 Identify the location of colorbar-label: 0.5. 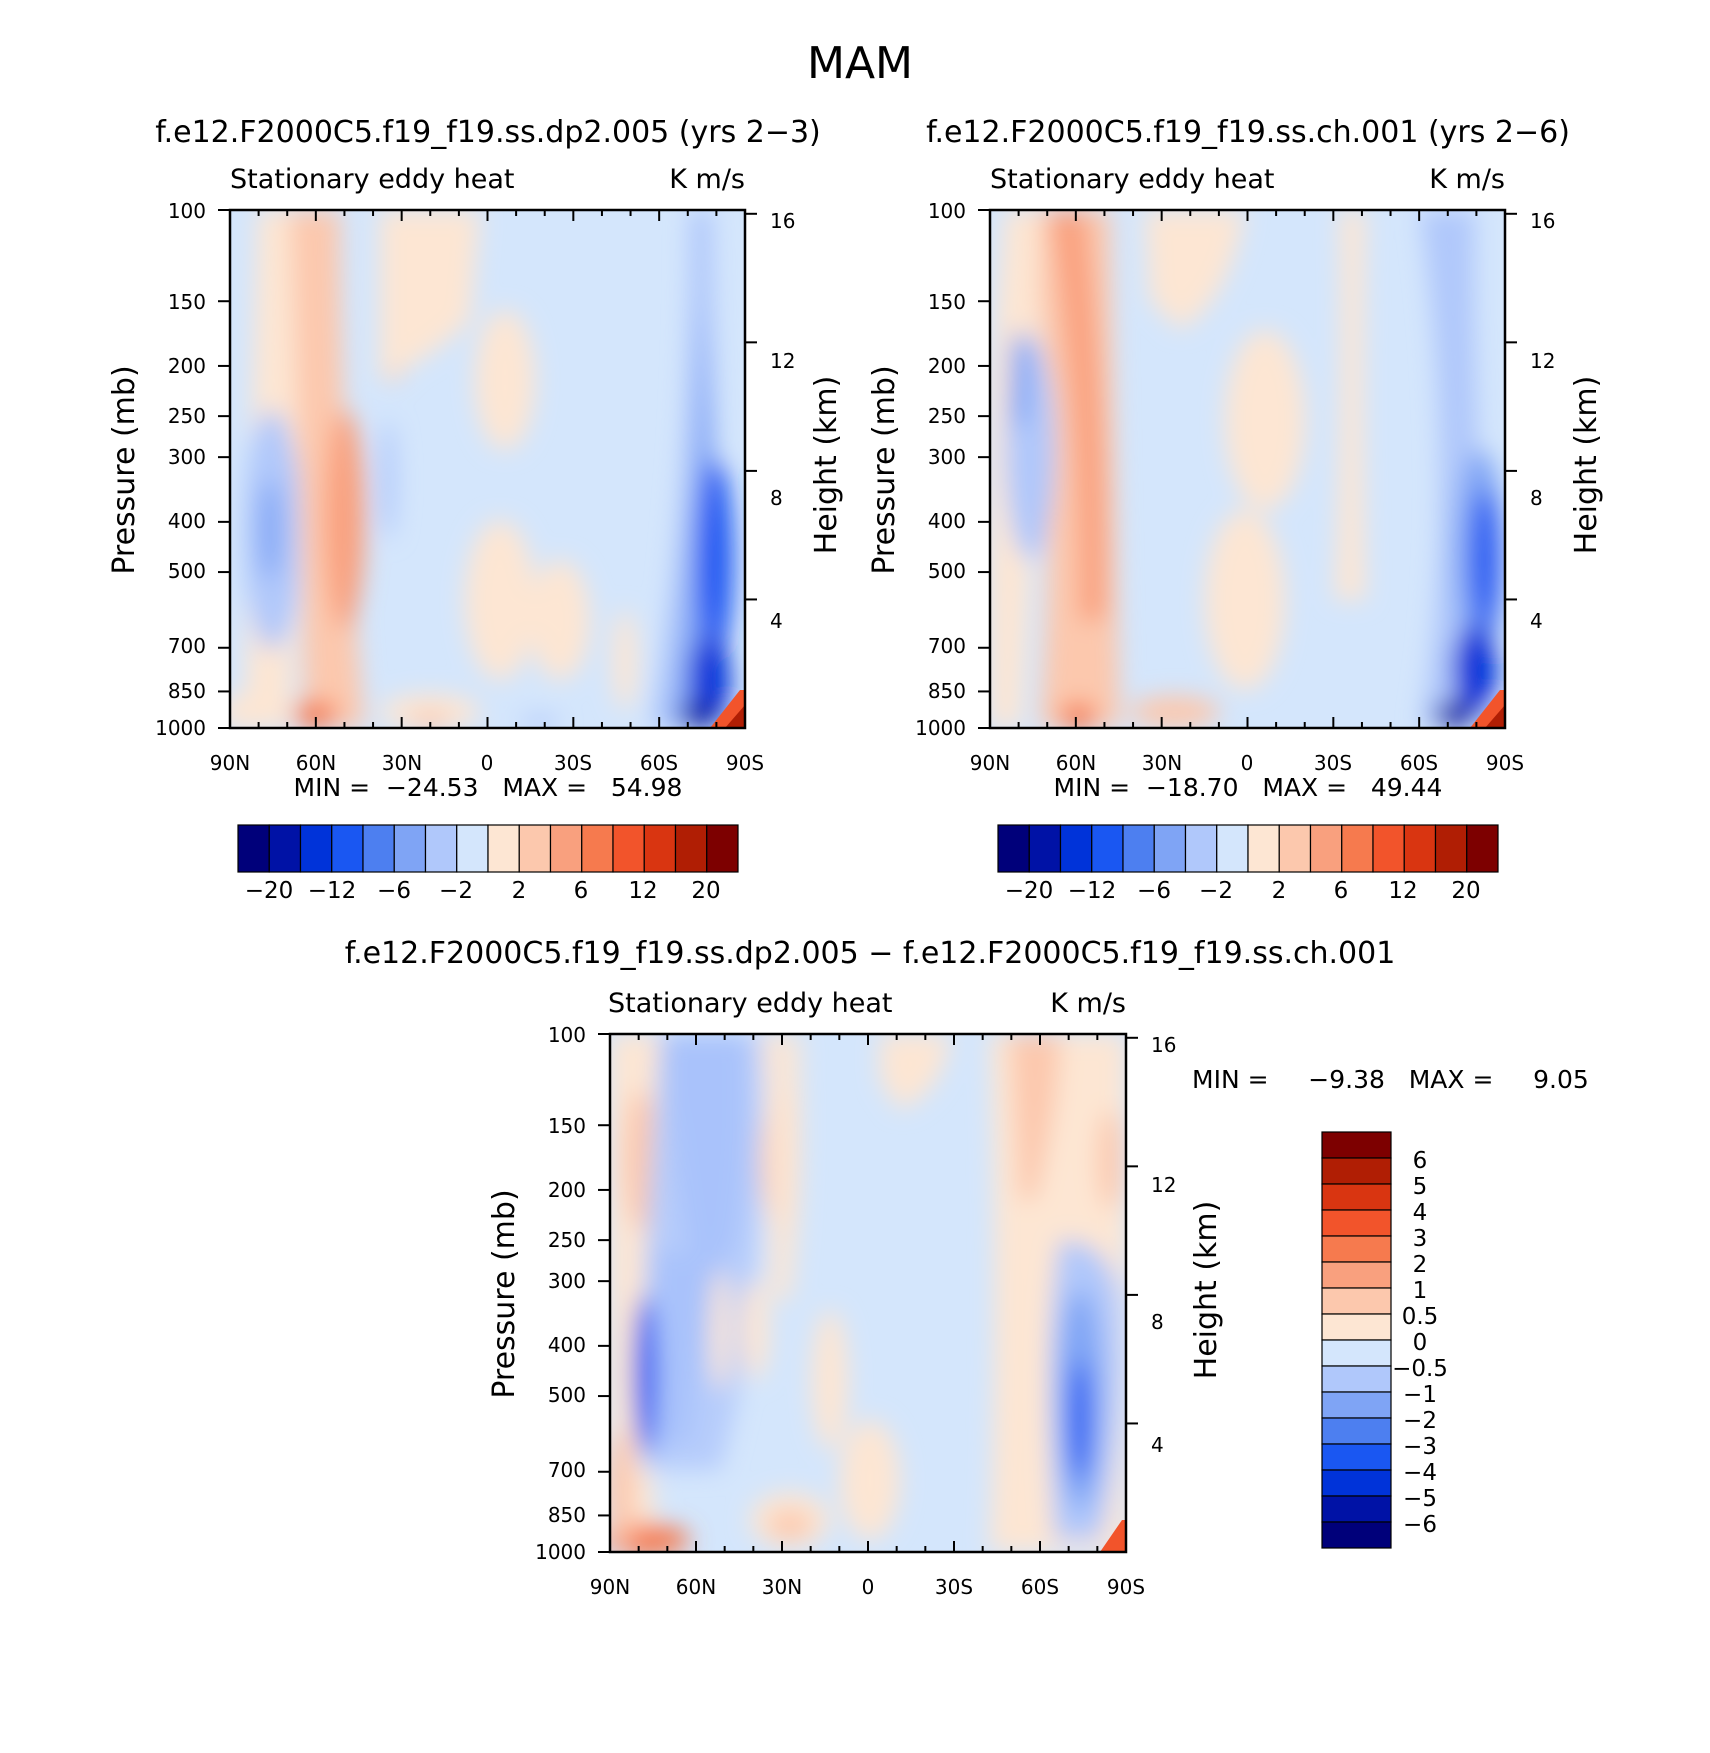
(1420, 1317).